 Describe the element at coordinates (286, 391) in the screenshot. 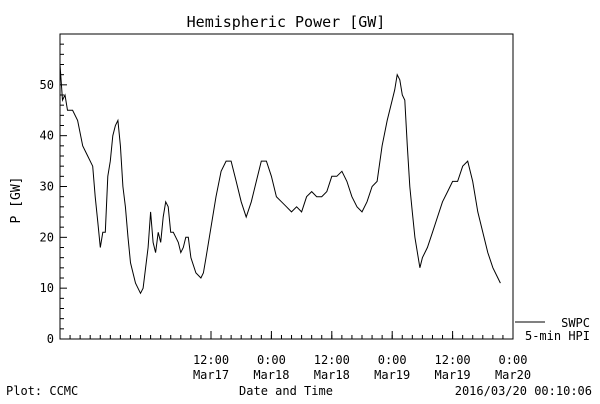

I see `x-axis-label: Date and Time` at that location.